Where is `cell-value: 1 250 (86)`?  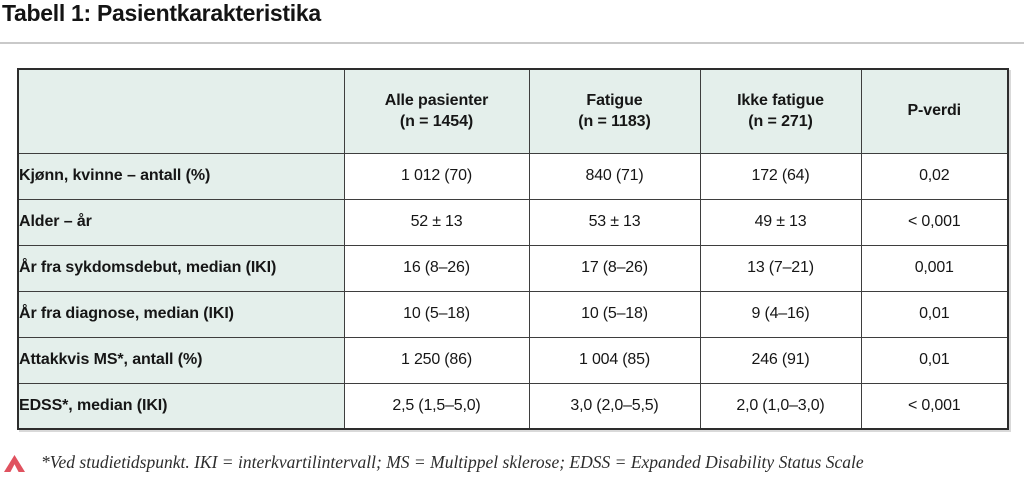
cell-value: 1 250 (86) is located at coordinates (436, 360).